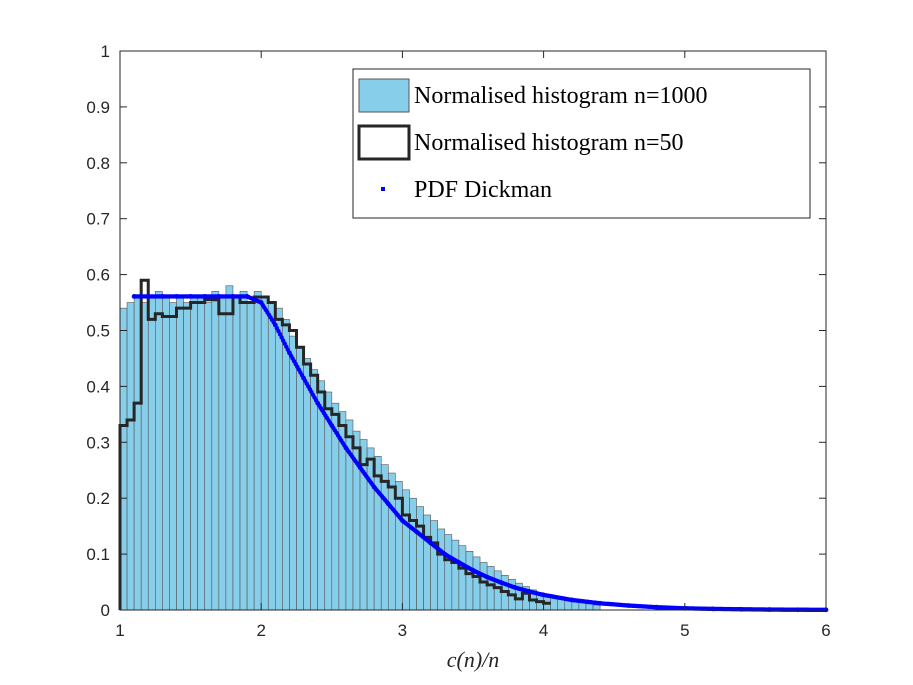  I want to click on legend-marker-pdf, so click(383, 189).